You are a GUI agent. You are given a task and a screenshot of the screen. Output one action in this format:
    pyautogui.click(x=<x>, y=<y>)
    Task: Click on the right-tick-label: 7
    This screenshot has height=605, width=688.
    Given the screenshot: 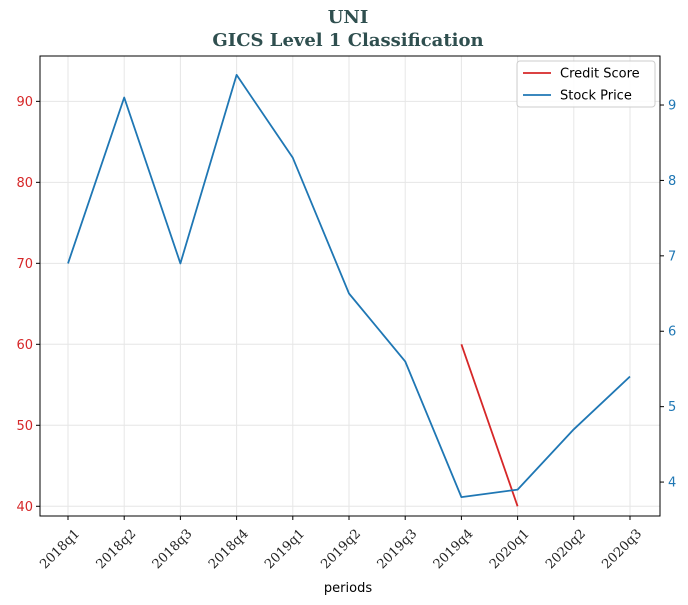 What is the action you would take?
    pyautogui.click(x=672, y=256)
    